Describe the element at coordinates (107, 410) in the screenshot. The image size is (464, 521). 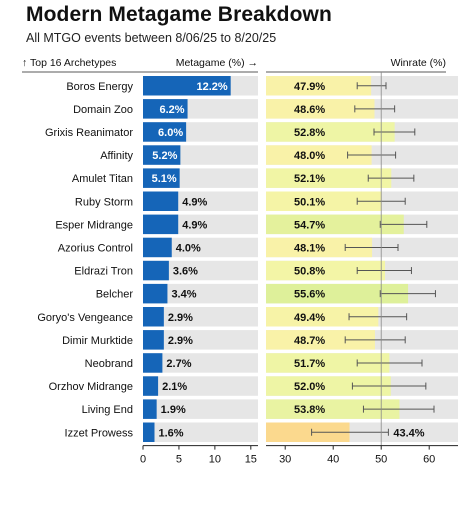
I see `archetype-label: Living End` at that location.